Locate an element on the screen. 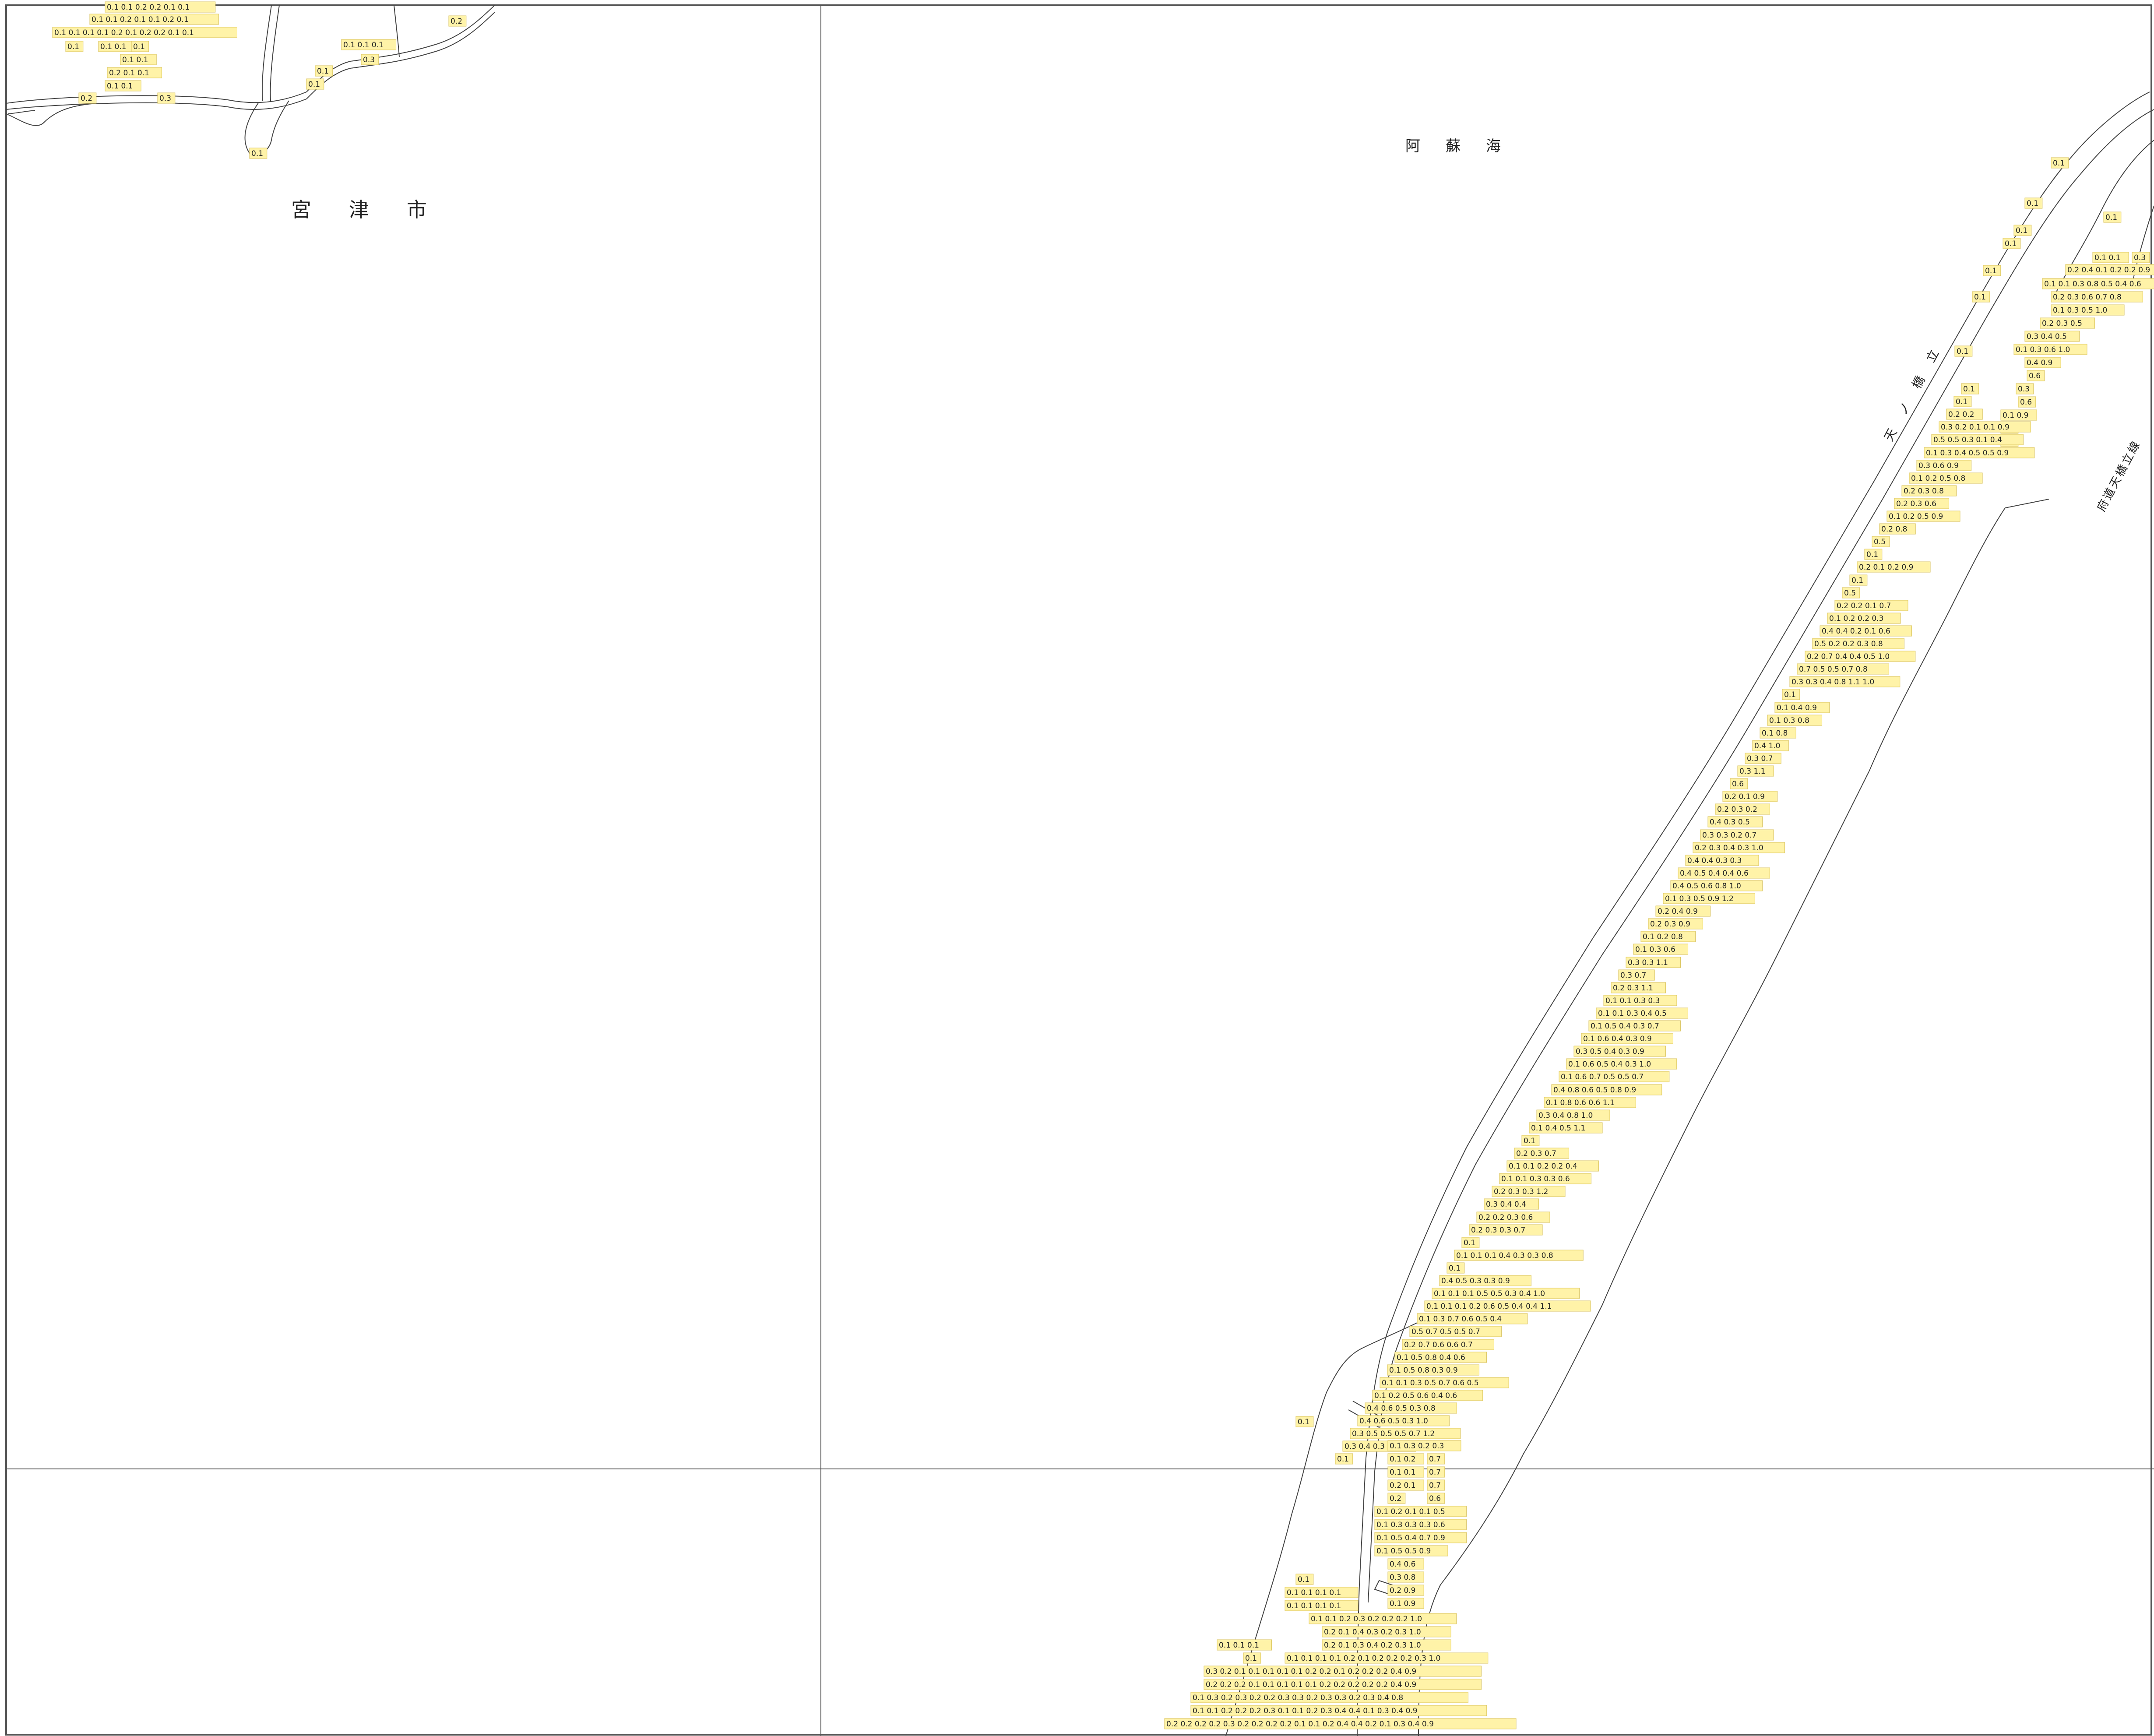 Image resolution: width=2154 pixels, height=1736 pixels. depth-label: 0.1 0.6 0.7 0.5 0.5 0.7 is located at coordinates (1614, 1076).